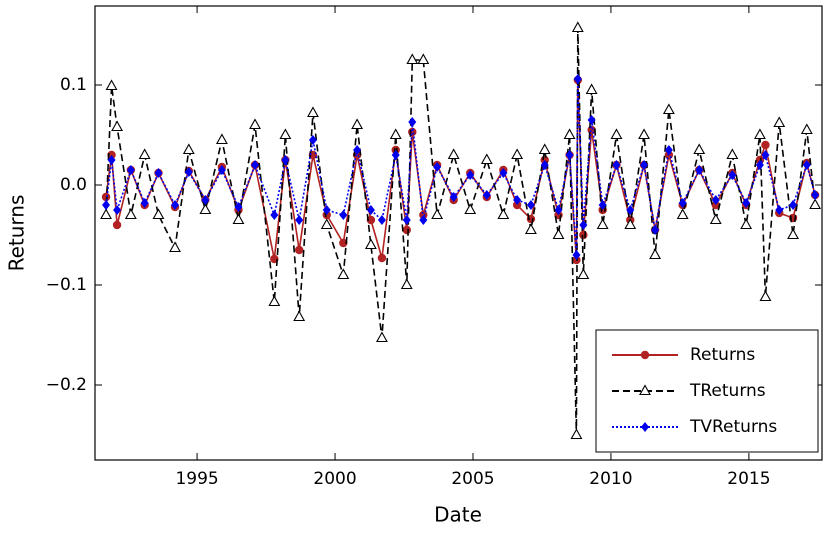 The height and width of the screenshot is (533, 830). I want to click on y-tick-label: 0.1, so click(73, 85).